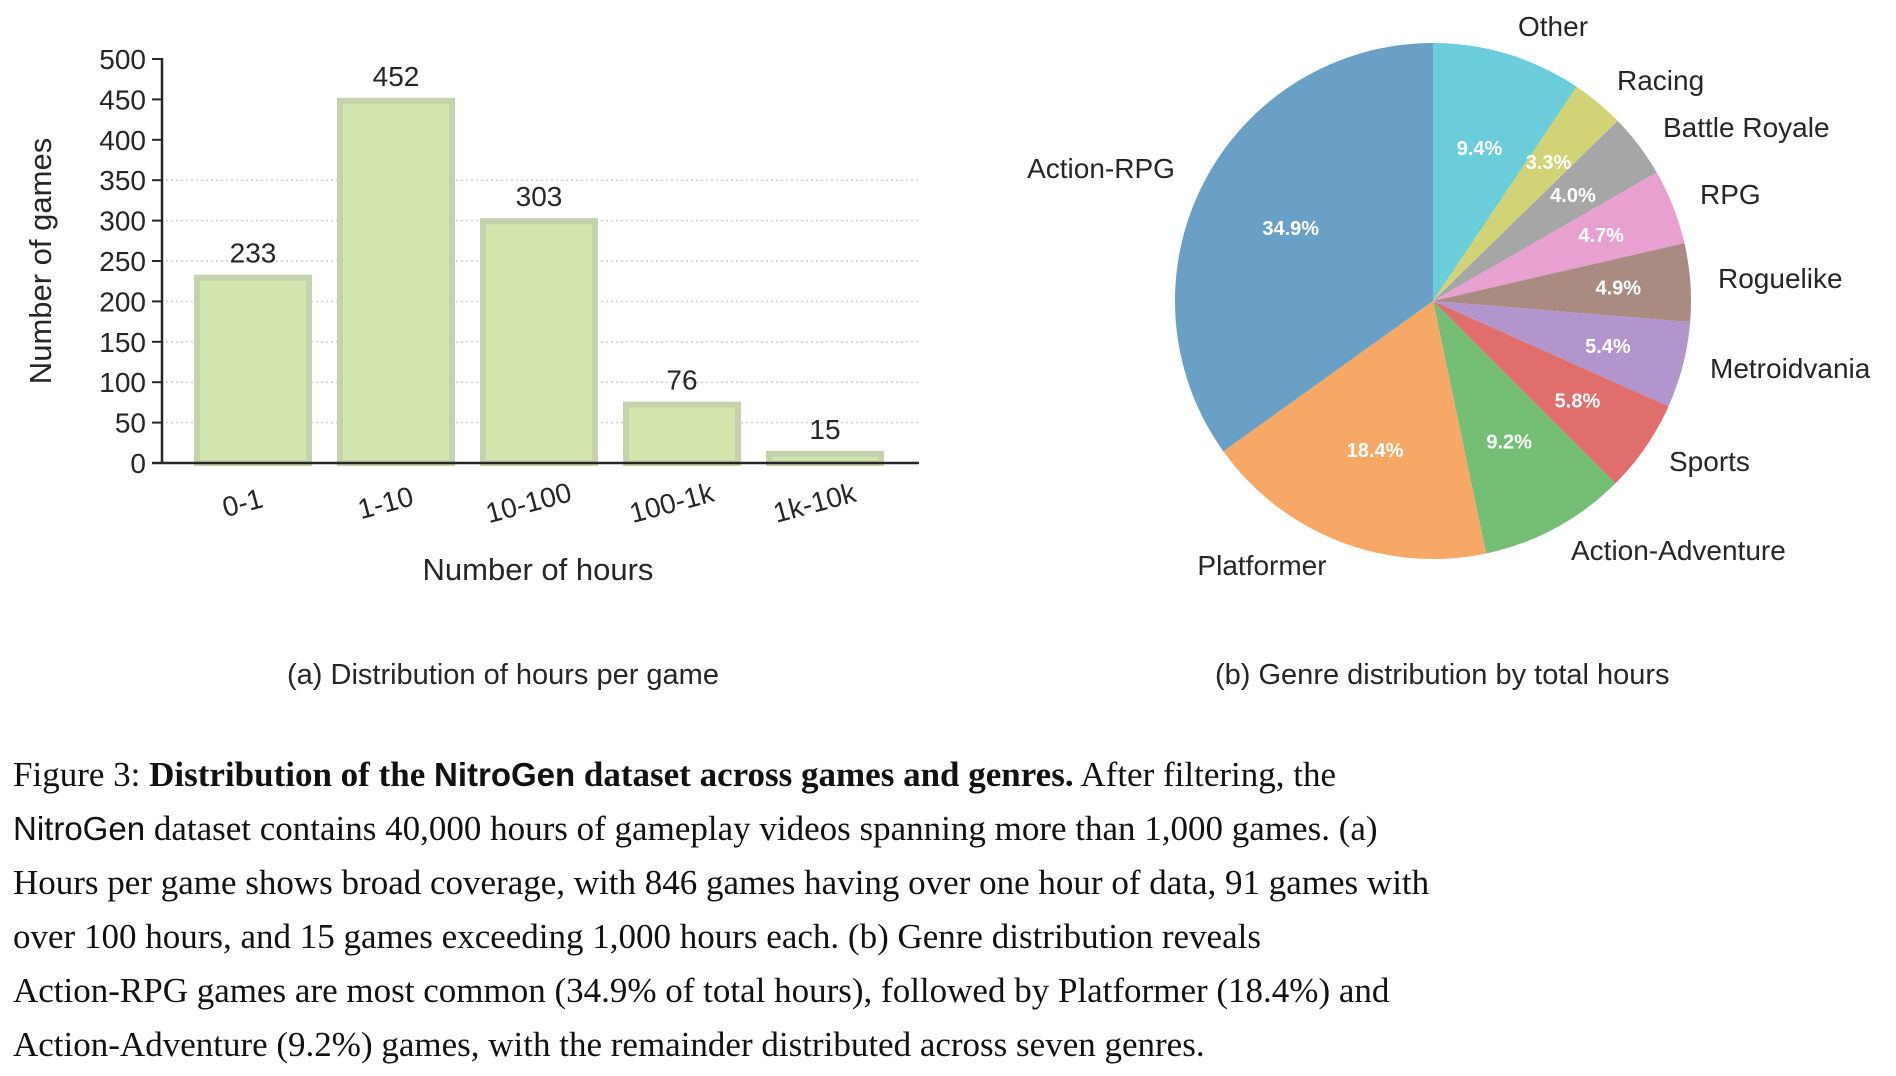  Describe the element at coordinates (1261, 565) in the screenshot. I see `pie-category-label: Platformer` at that location.